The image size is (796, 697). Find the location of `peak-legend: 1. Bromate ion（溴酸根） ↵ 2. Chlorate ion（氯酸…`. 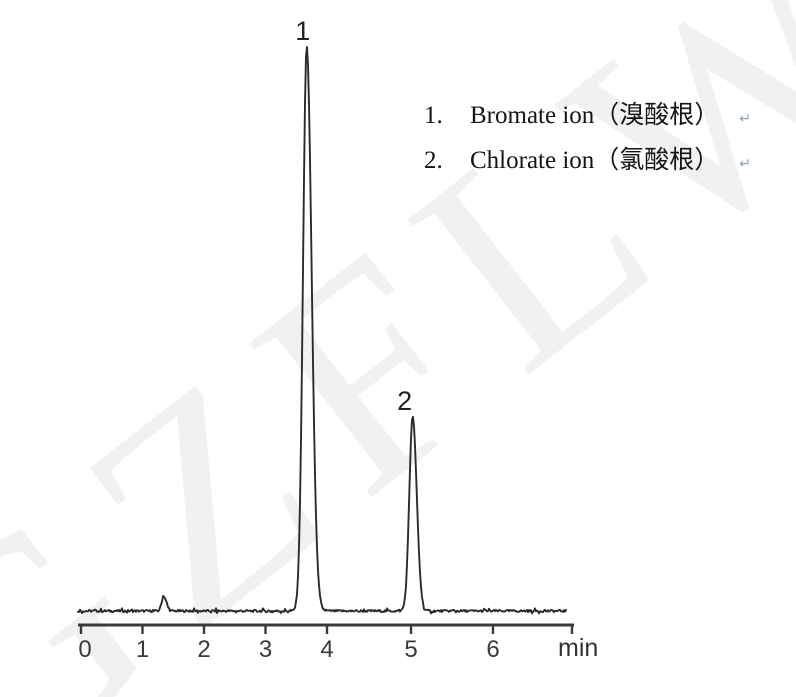

peak-legend: 1. Bromate ion（溴酸根） ↵ 2. Chlorate ion（氯酸… is located at coordinates (587, 144).